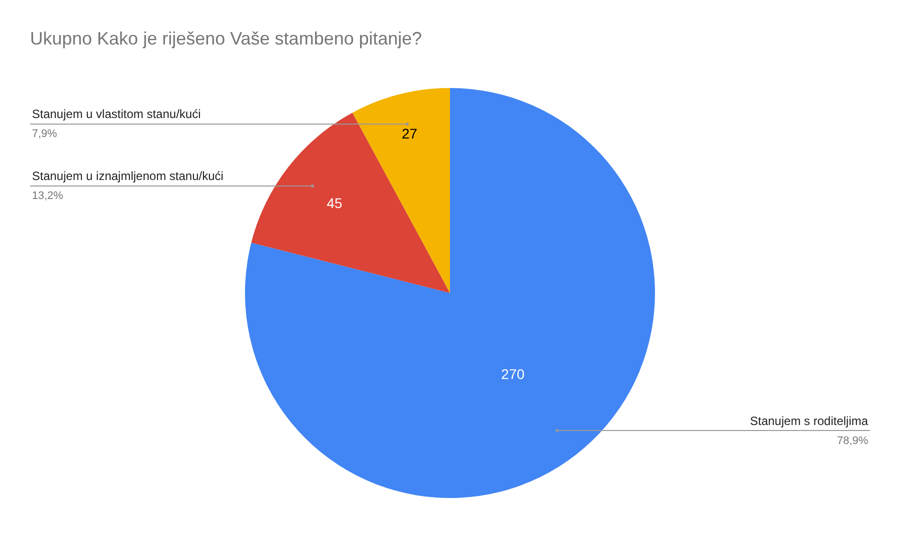 This screenshot has height=559, width=900. I want to click on slice-label: Stanujem s roditeljima, so click(809, 421).